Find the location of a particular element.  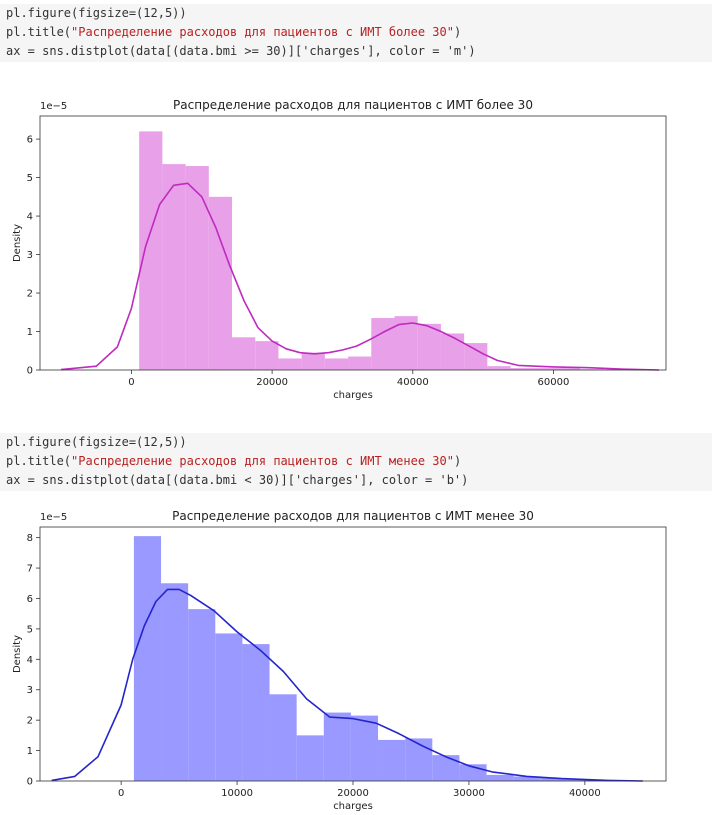

x-tick-label: 60000 is located at coordinates (554, 382).